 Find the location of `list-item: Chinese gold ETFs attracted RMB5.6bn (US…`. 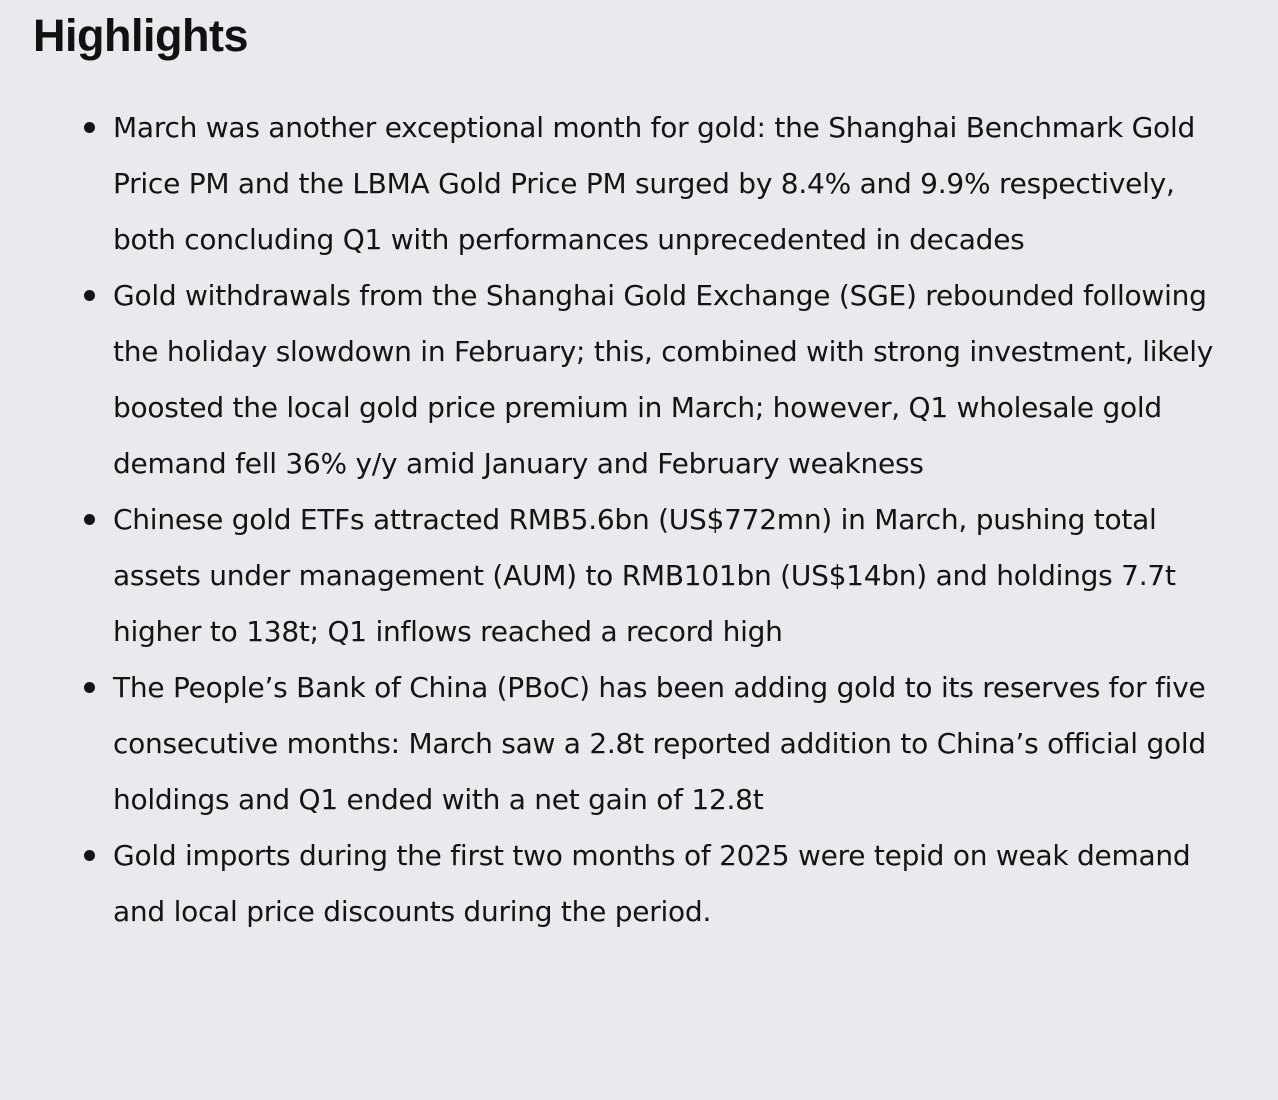

list-item: Chinese gold ETFs attracted RMB5.6bn (US… is located at coordinates (663, 576).